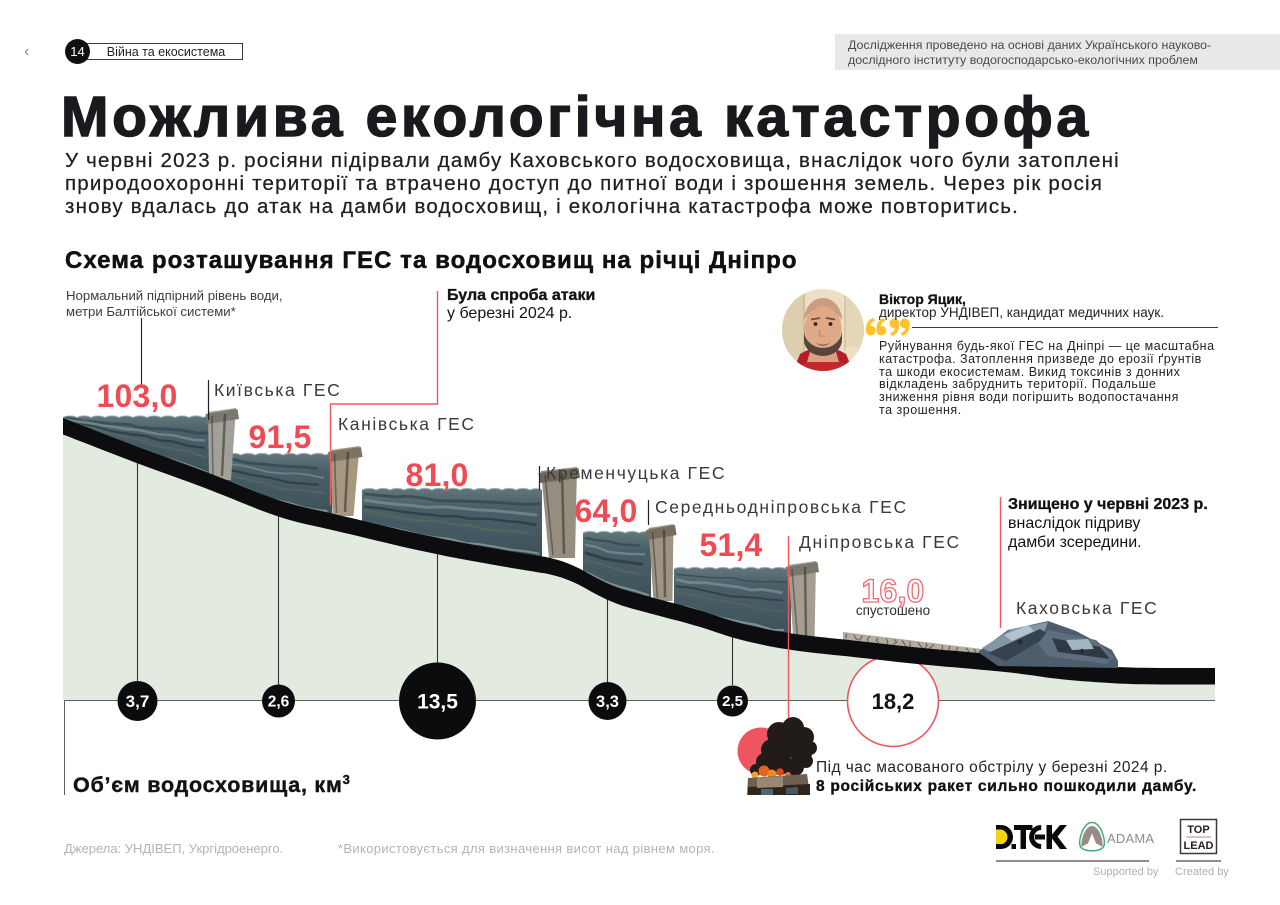 Image resolution: width=1280 pixels, height=905 pixels. I want to click on svg-text: 3,3, so click(607, 702).